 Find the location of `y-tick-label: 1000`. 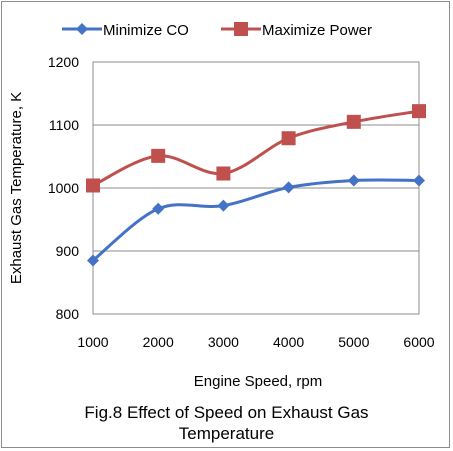

y-tick-label: 1000 is located at coordinates (63, 188).